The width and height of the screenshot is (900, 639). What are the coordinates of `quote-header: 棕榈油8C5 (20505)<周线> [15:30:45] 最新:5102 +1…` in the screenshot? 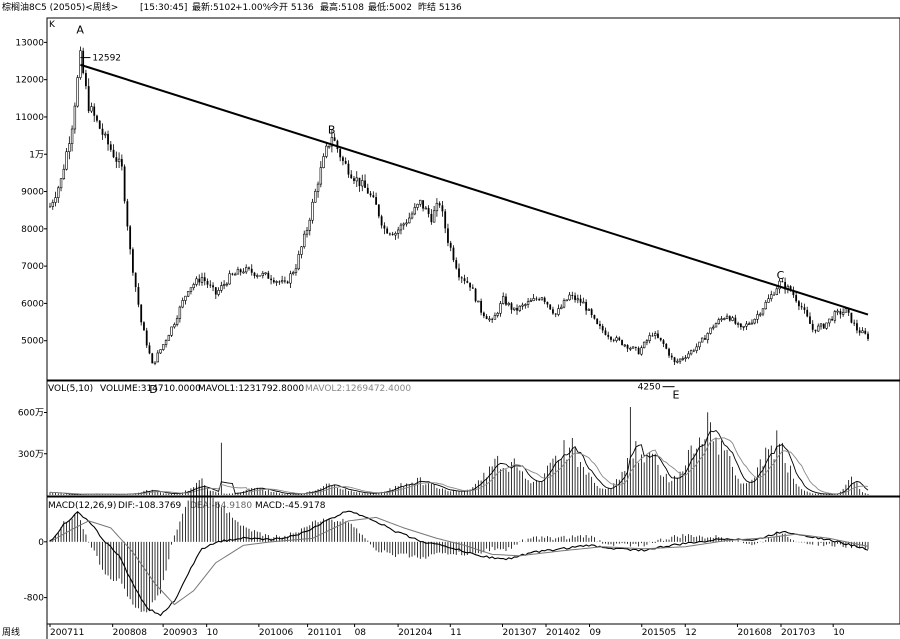 It's located at (232, 7).